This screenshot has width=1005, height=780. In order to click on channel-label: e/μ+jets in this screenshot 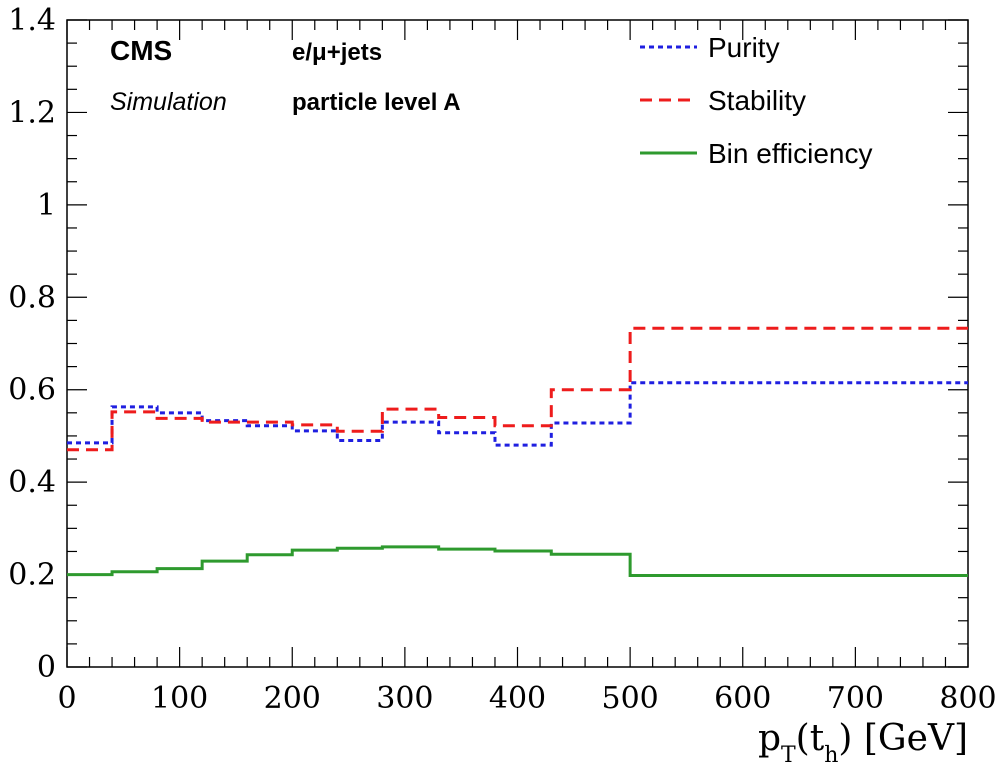, I will do `click(337, 52)`.